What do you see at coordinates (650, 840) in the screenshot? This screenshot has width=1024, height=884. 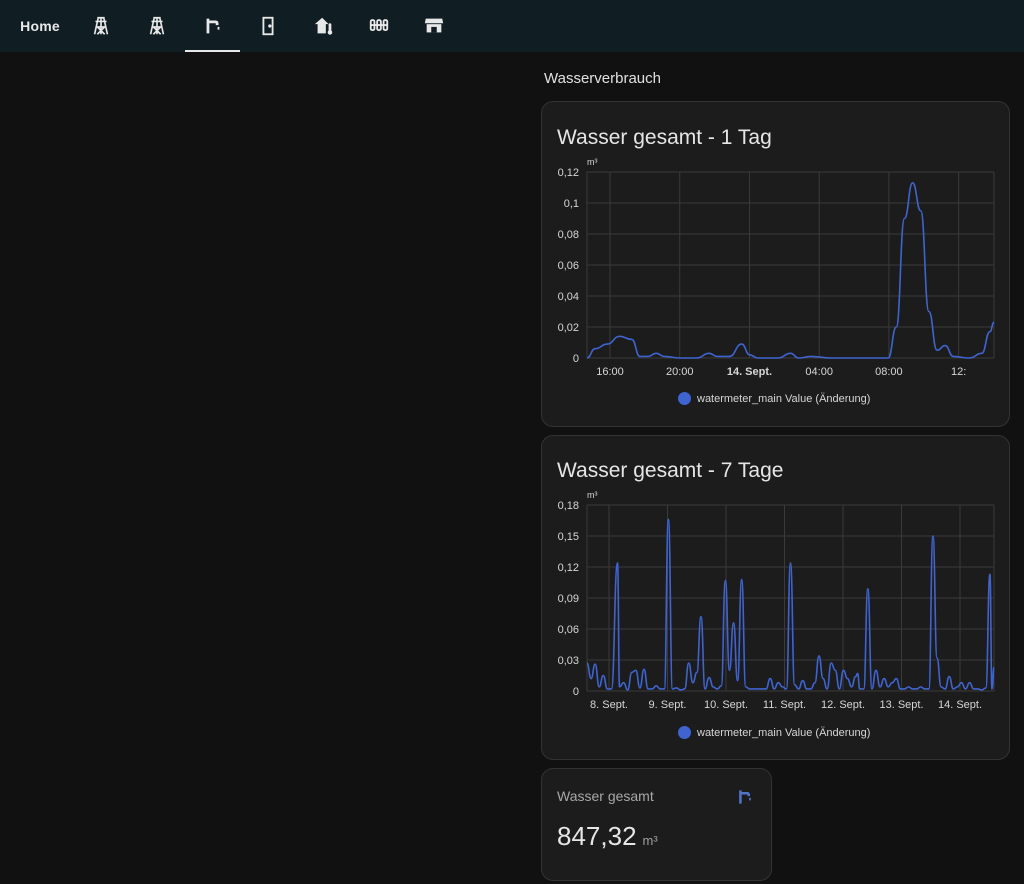 I see `entity-unit: m³` at bounding box center [650, 840].